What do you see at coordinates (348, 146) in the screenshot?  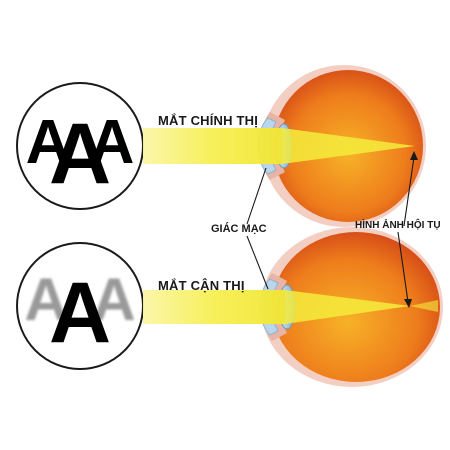 I see `refracted-beam-normal` at bounding box center [348, 146].